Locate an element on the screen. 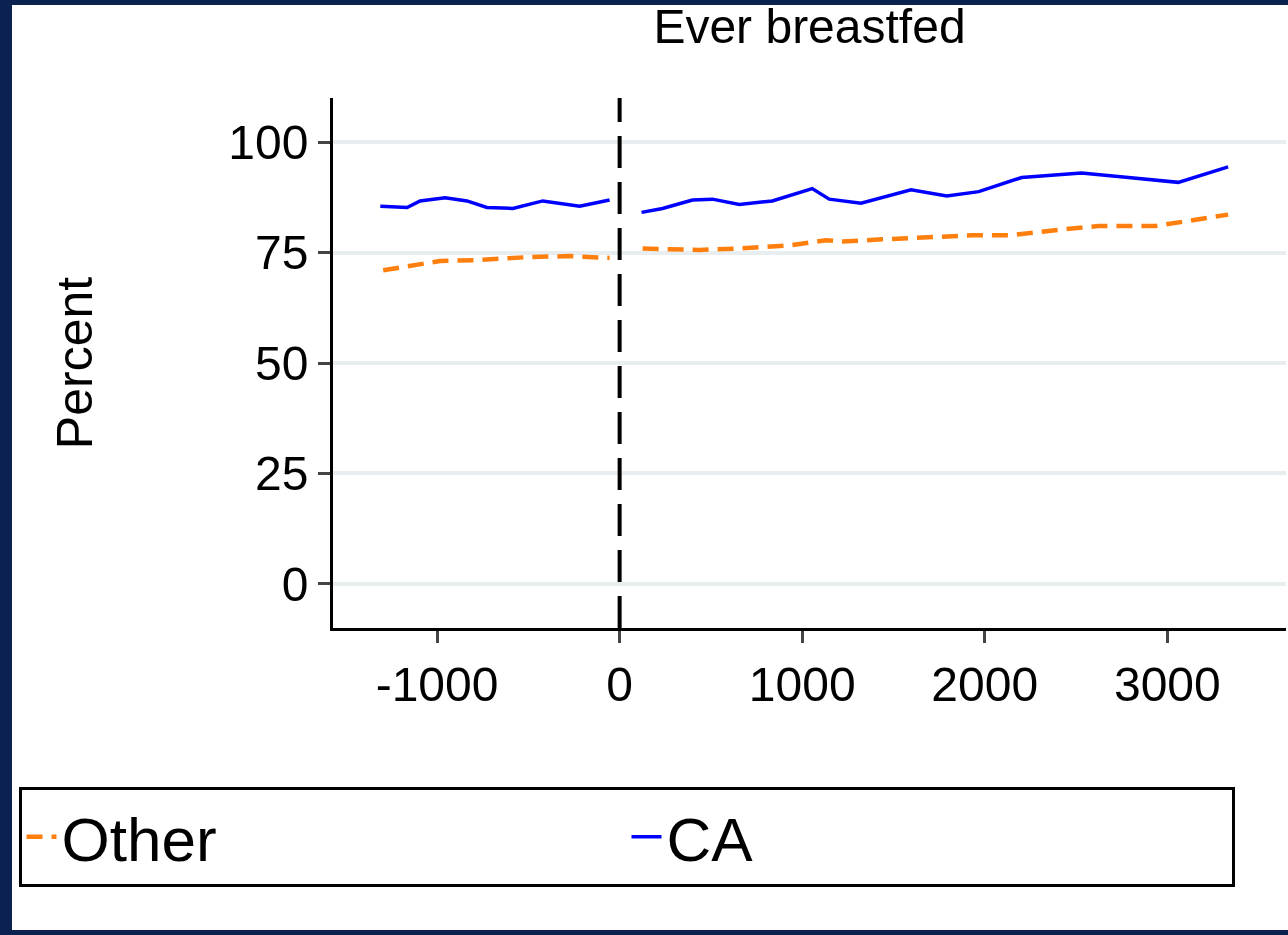 This screenshot has width=1288, height=935. y-tick-label: 75 is located at coordinates (282, 253).